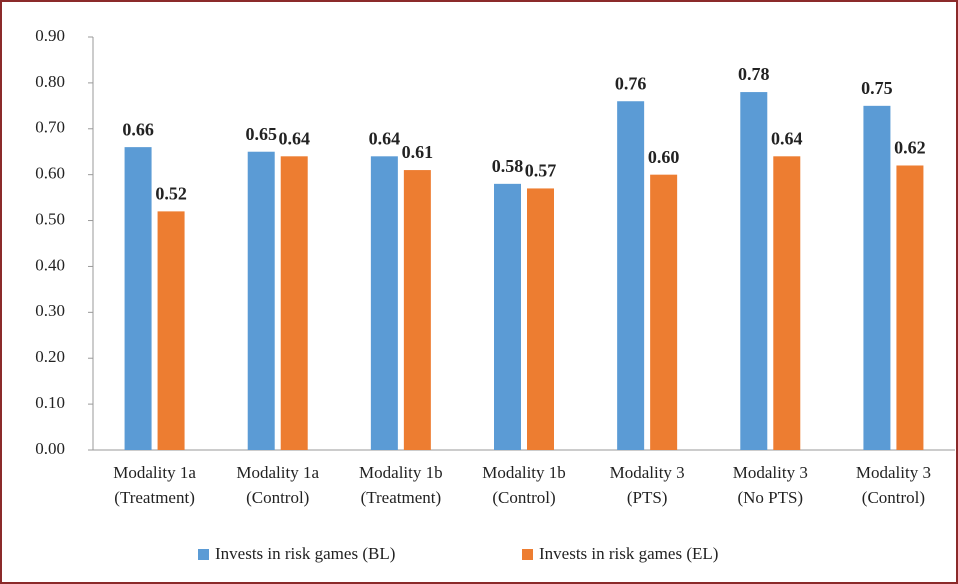 Image resolution: width=958 pixels, height=584 pixels. I want to click on y-tick-label: 0.90, so click(50, 35).